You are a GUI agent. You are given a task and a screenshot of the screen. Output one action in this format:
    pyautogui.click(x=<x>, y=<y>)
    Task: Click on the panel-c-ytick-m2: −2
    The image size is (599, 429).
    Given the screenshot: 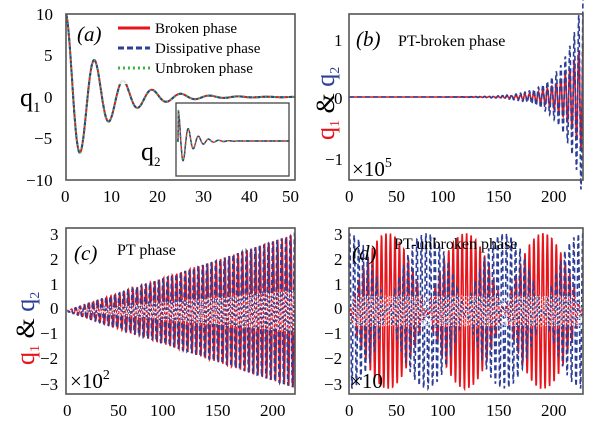 What is the action you would take?
    pyautogui.click(x=49, y=358)
    